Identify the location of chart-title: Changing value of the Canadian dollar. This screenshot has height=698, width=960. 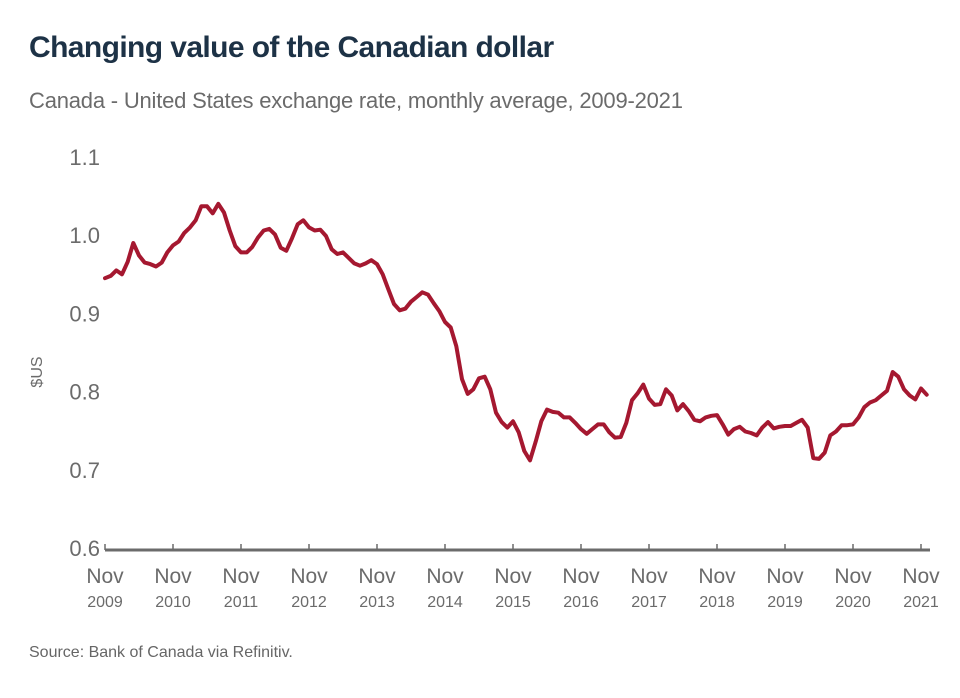
(291, 47).